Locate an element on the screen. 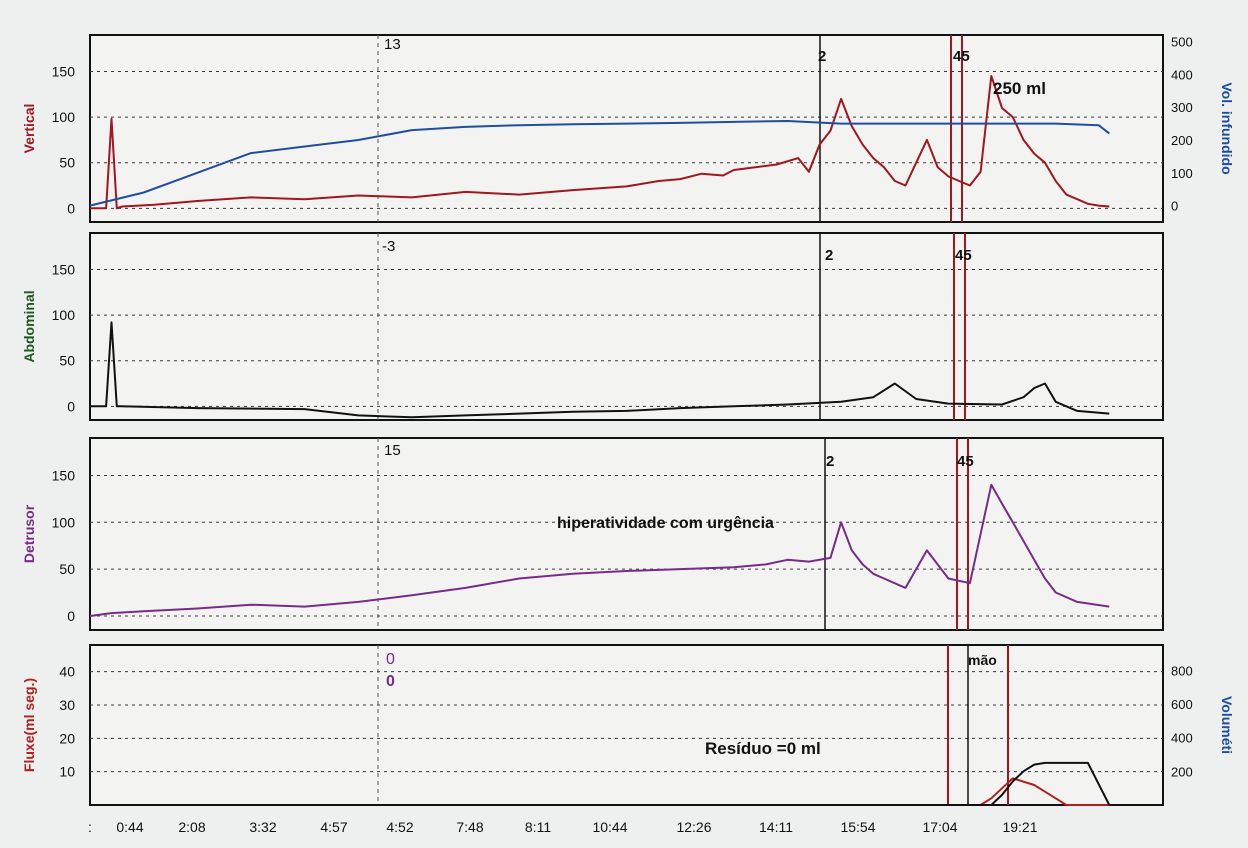 This screenshot has width=1248, height=848. y-axis-label: Abdominal is located at coordinates (29, 326).